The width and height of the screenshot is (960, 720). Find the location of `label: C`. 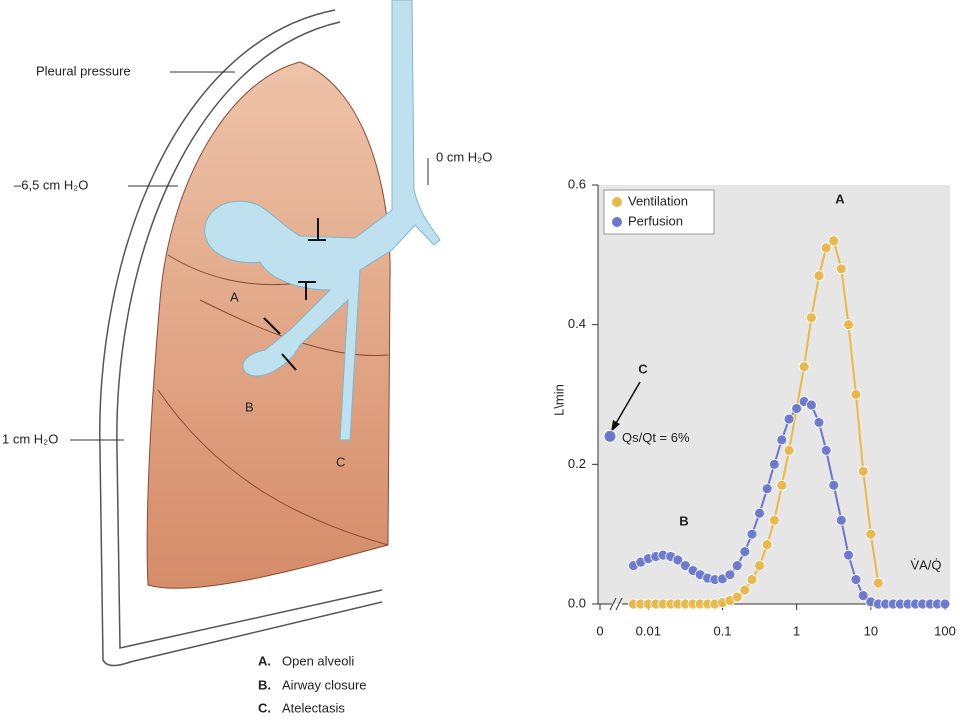

label: C is located at coordinates (340, 461).